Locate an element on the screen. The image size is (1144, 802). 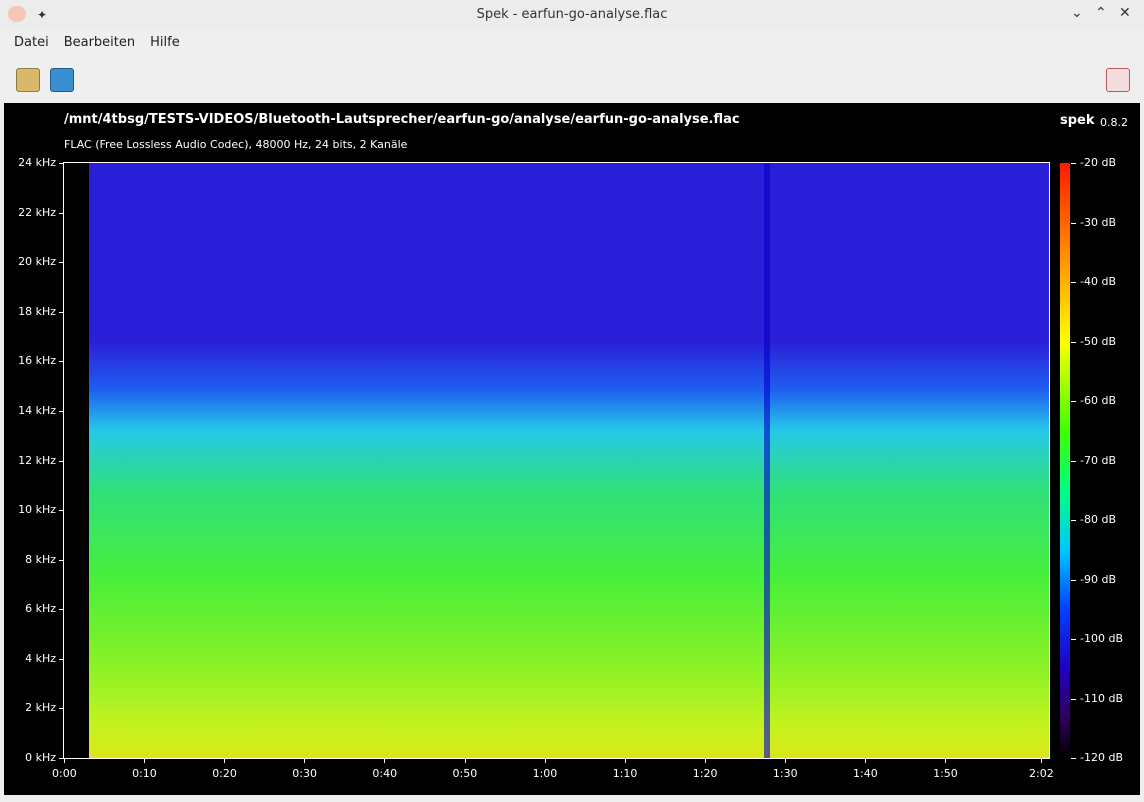
level-label: -100 dB is located at coordinates (1101, 638).